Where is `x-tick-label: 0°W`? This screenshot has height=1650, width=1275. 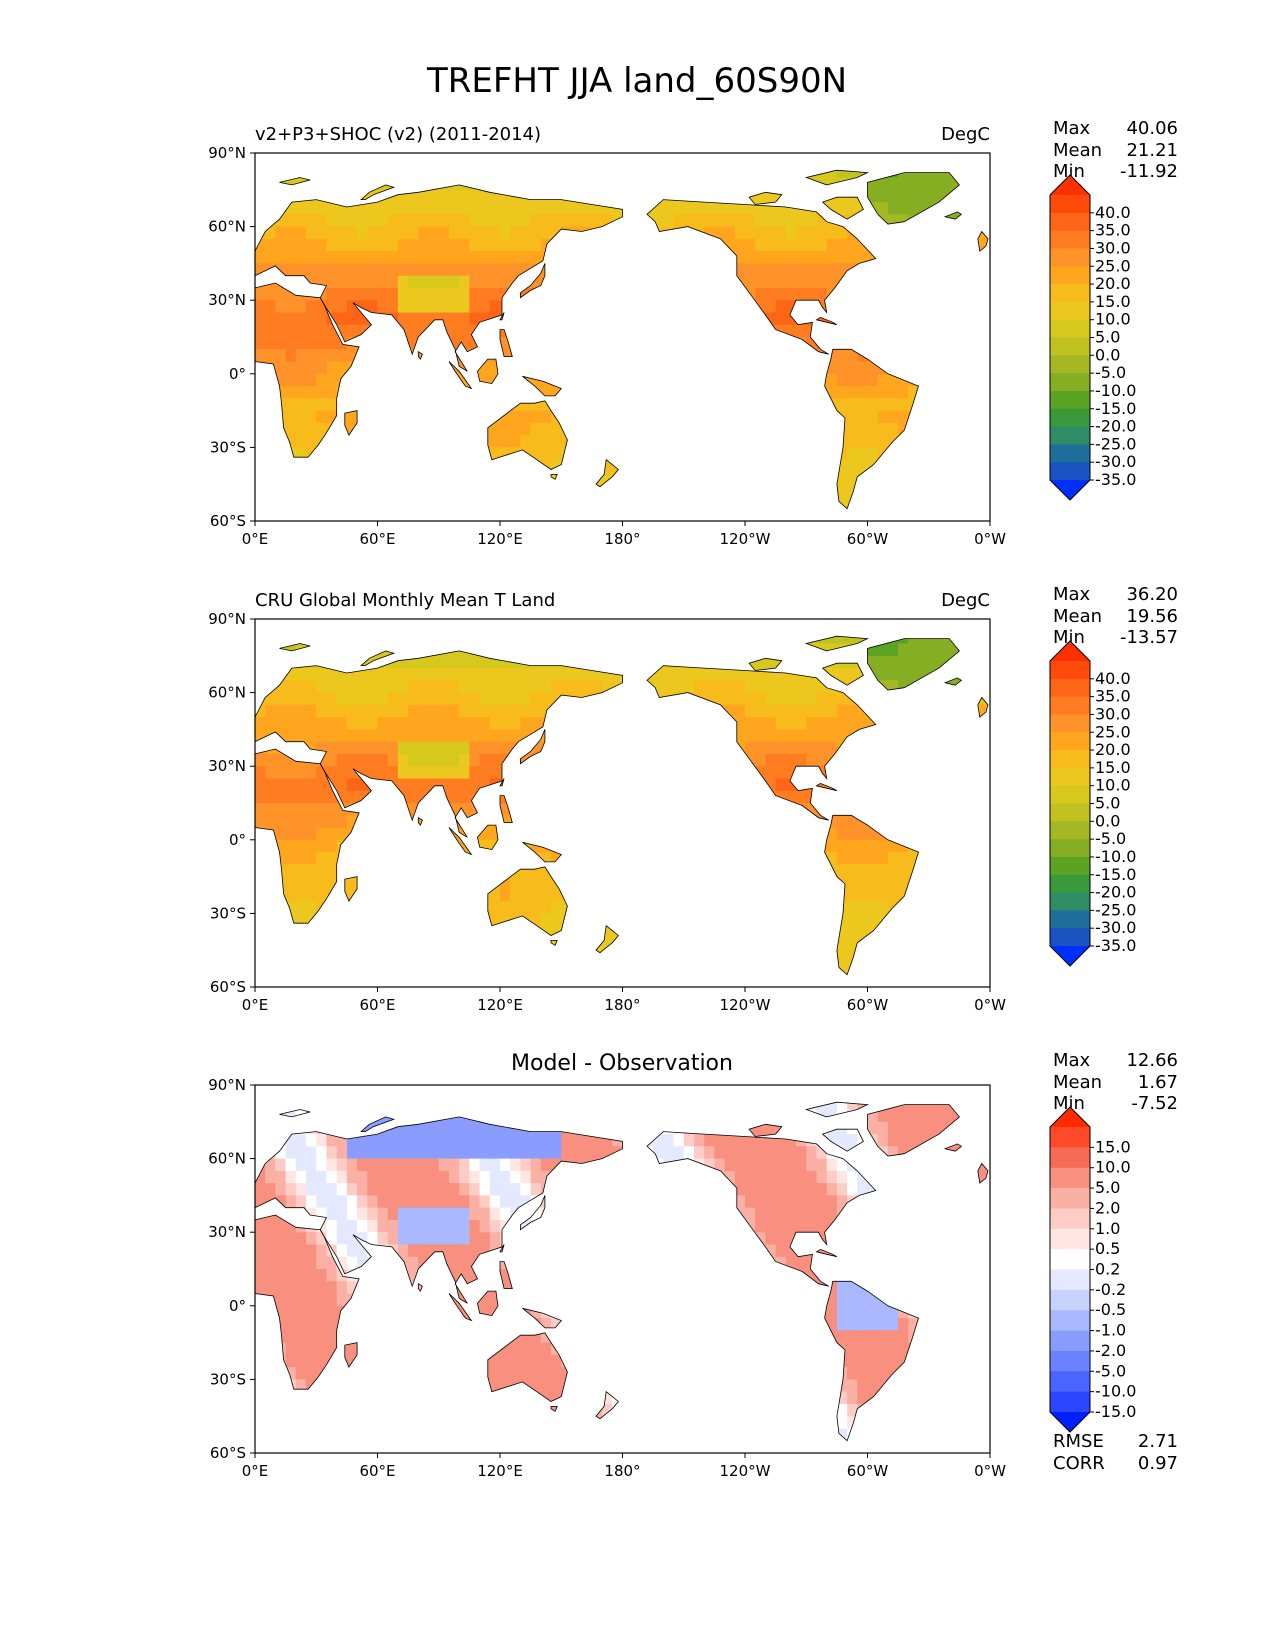 x-tick-label: 0°W is located at coordinates (990, 1005).